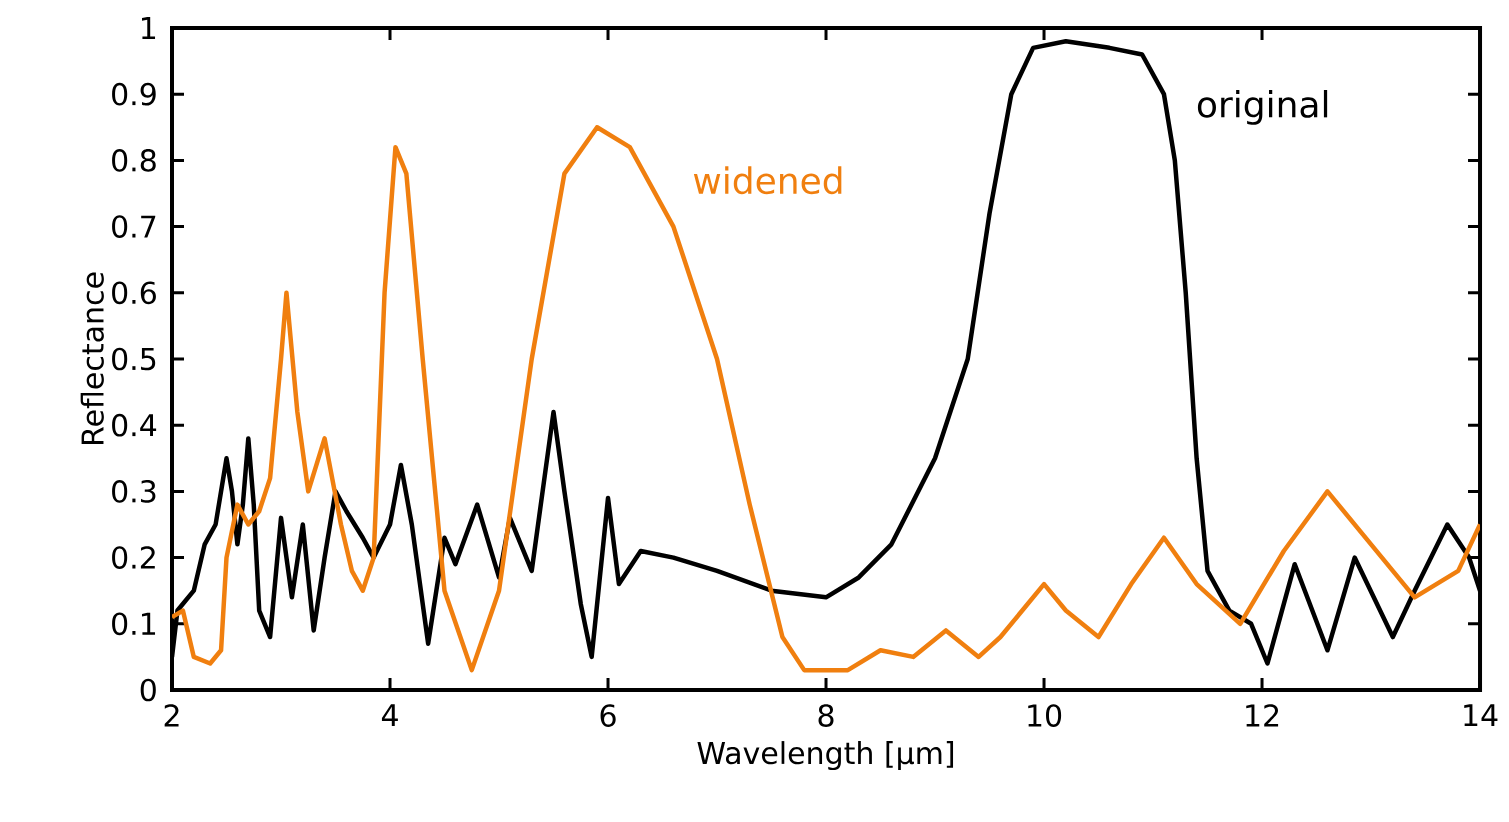 Image resolution: width=1509 pixels, height=822 pixels. Describe the element at coordinates (608, 715) in the screenshot. I see `x-tick-label: 6` at that location.